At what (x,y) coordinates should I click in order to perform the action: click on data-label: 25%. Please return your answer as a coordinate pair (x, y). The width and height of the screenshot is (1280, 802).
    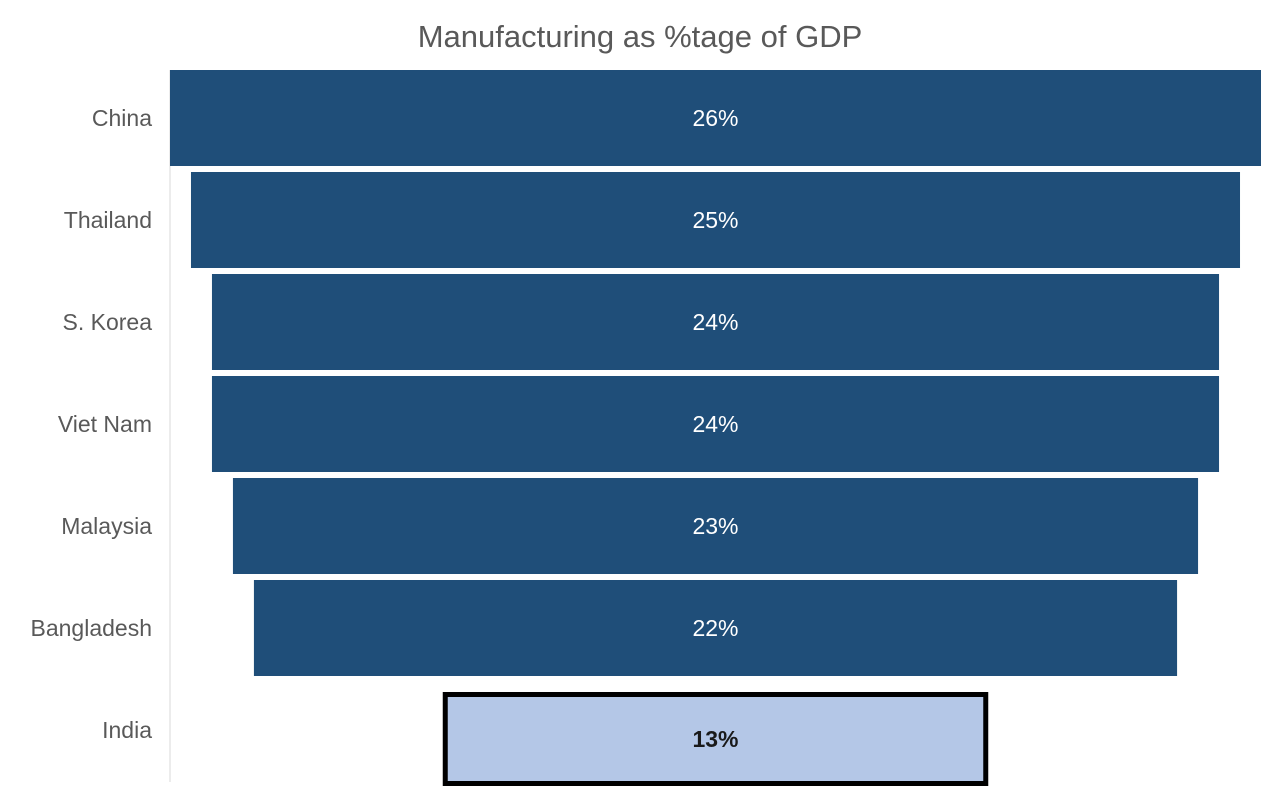
    Looking at the image, I should click on (715, 220).